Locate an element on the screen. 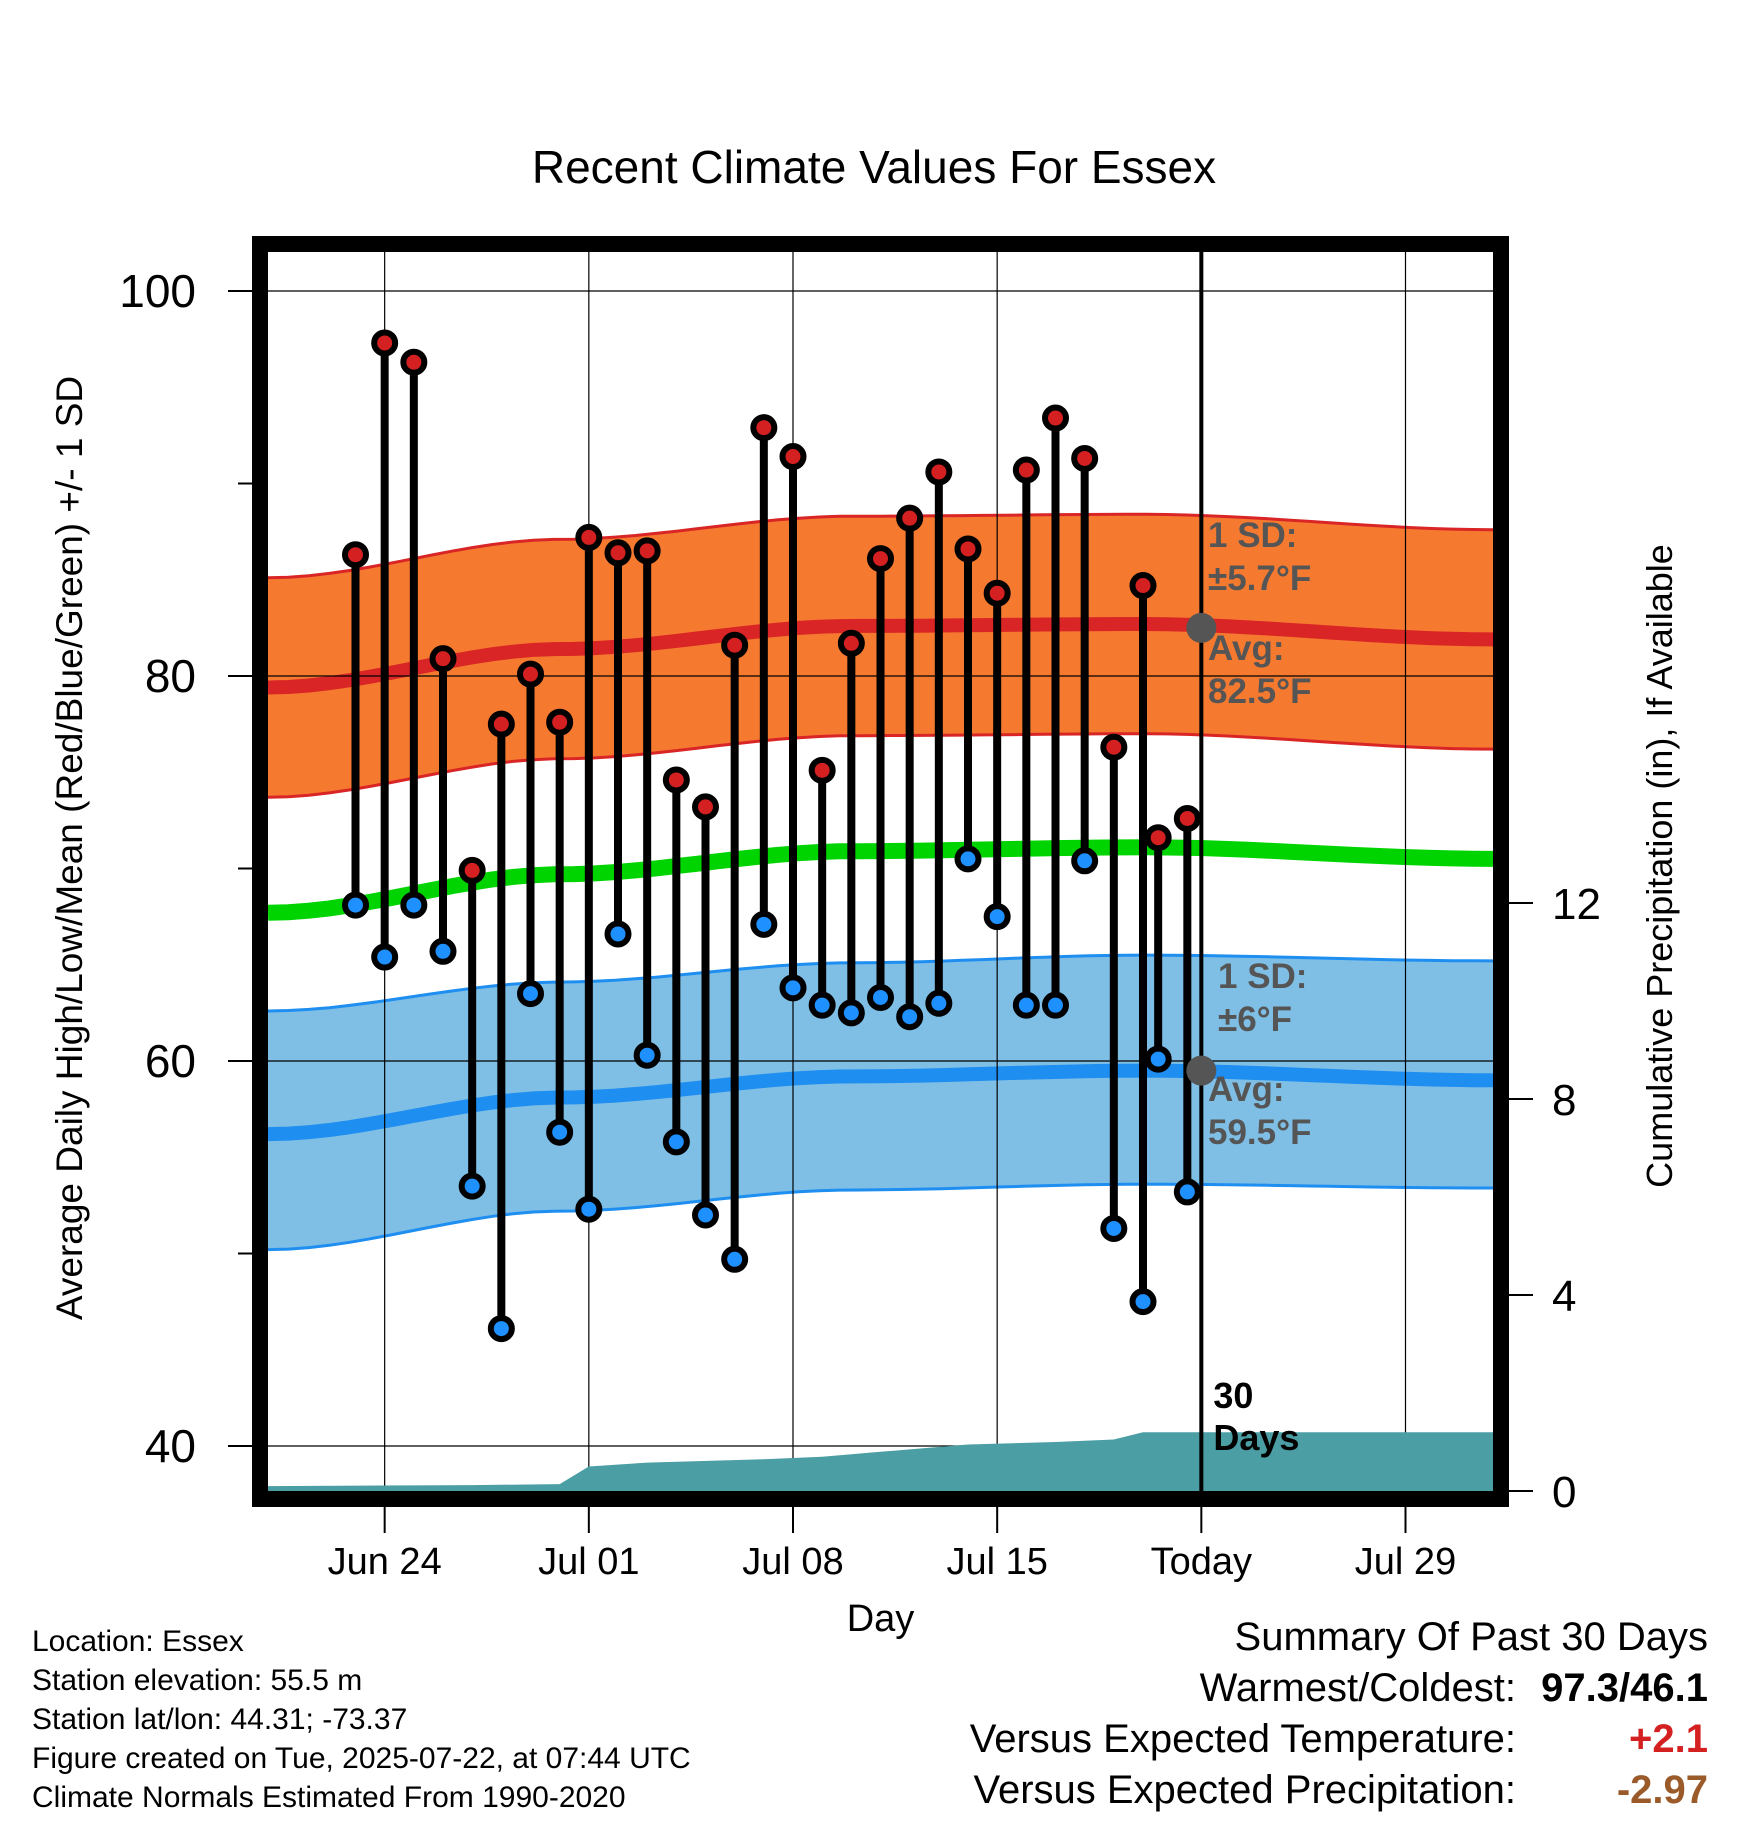 This screenshot has width=1748, height=1828. warmest-coldest-label: Warmest/Coldest: is located at coordinates (1357, 1688).